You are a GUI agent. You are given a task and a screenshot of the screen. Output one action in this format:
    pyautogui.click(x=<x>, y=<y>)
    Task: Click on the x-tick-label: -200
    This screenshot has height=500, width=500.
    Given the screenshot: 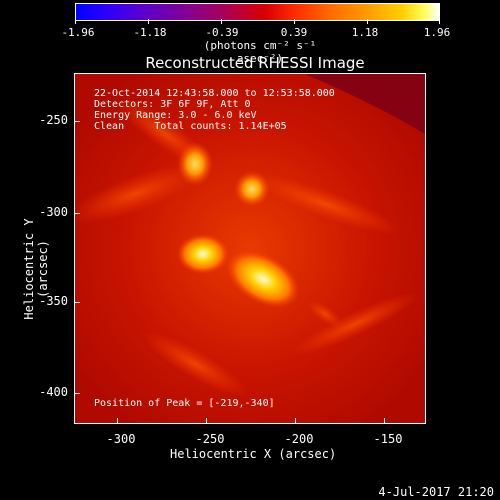 What is the action you would take?
    pyautogui.click(x=299, y=439)
    